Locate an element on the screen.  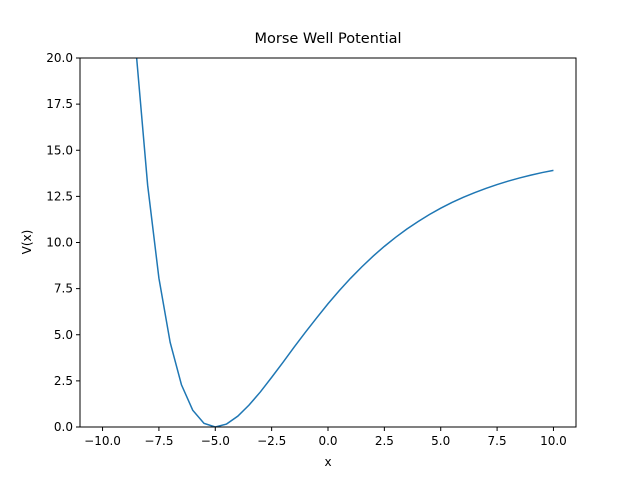
y-axis-label: V(x) is located at coordinates (27, 242).